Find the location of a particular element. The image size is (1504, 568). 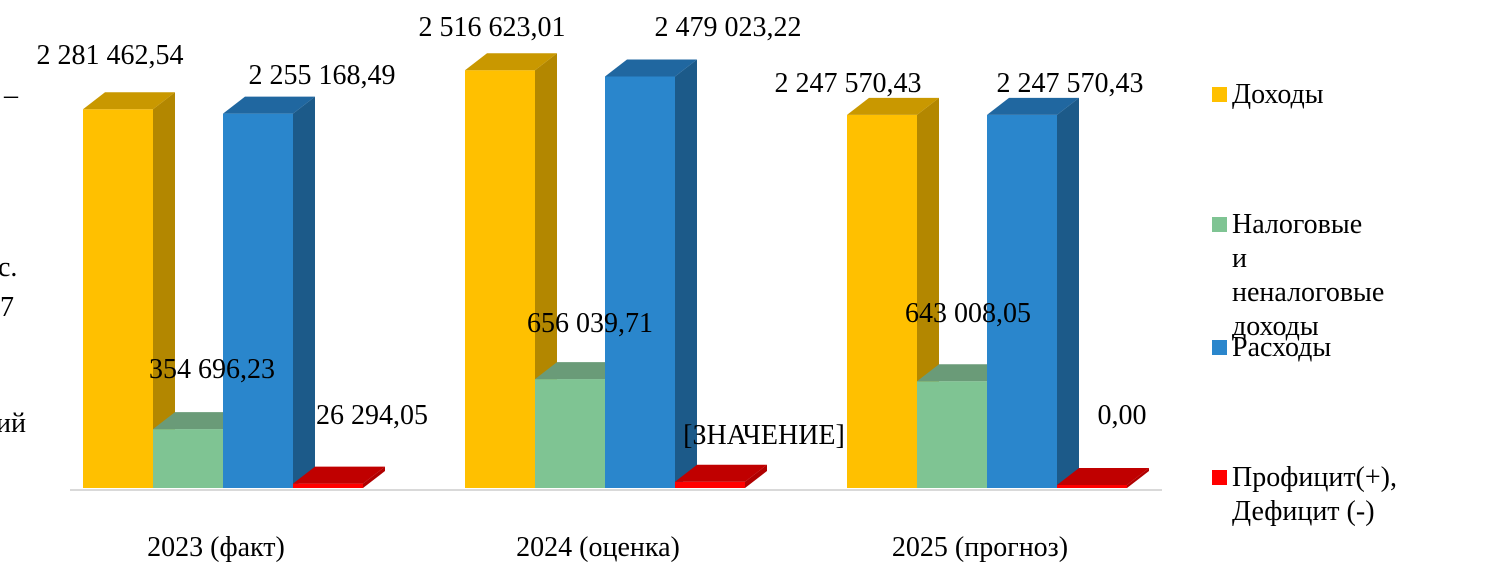

legend-label: Профицит(+), Дефицит (-) is located at coordinates (1314, 494).